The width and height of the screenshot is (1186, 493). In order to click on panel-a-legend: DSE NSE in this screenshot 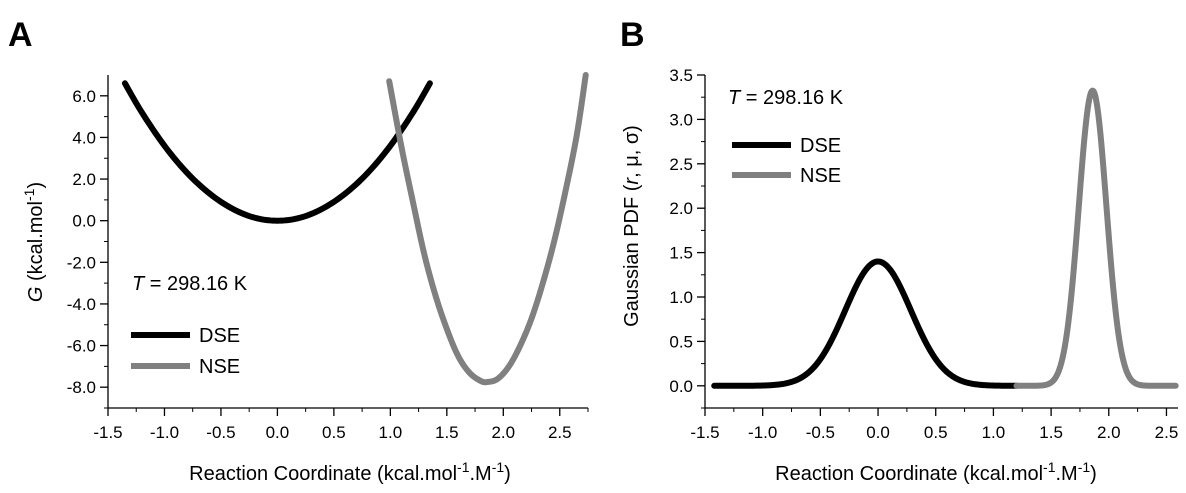, I will do `click(185, 351)`.